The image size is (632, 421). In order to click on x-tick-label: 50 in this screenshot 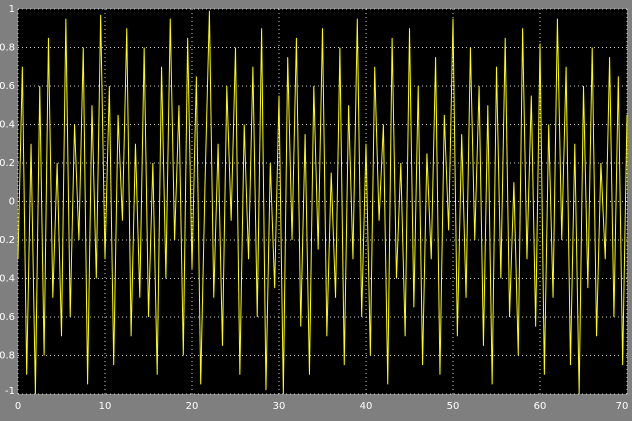, I will do `click(453, 406)`.